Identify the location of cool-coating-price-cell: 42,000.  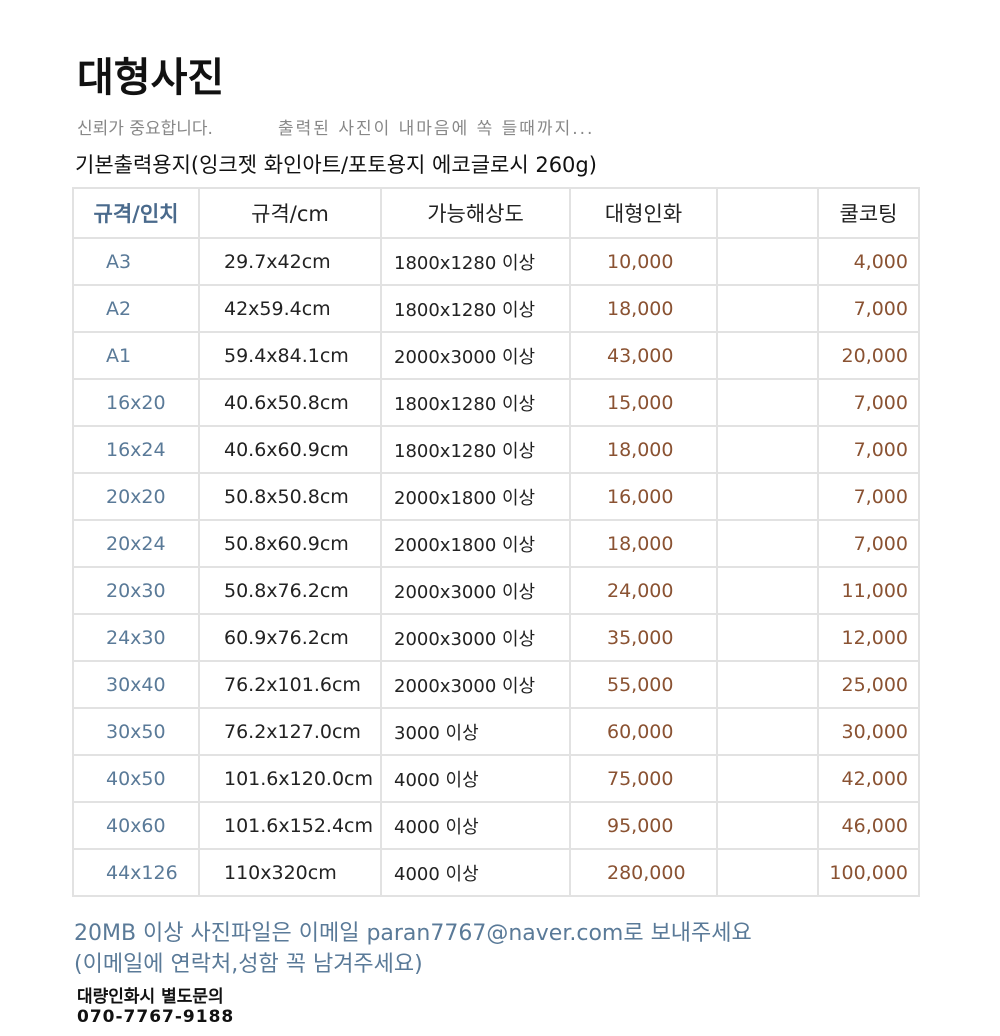
(868, 778).